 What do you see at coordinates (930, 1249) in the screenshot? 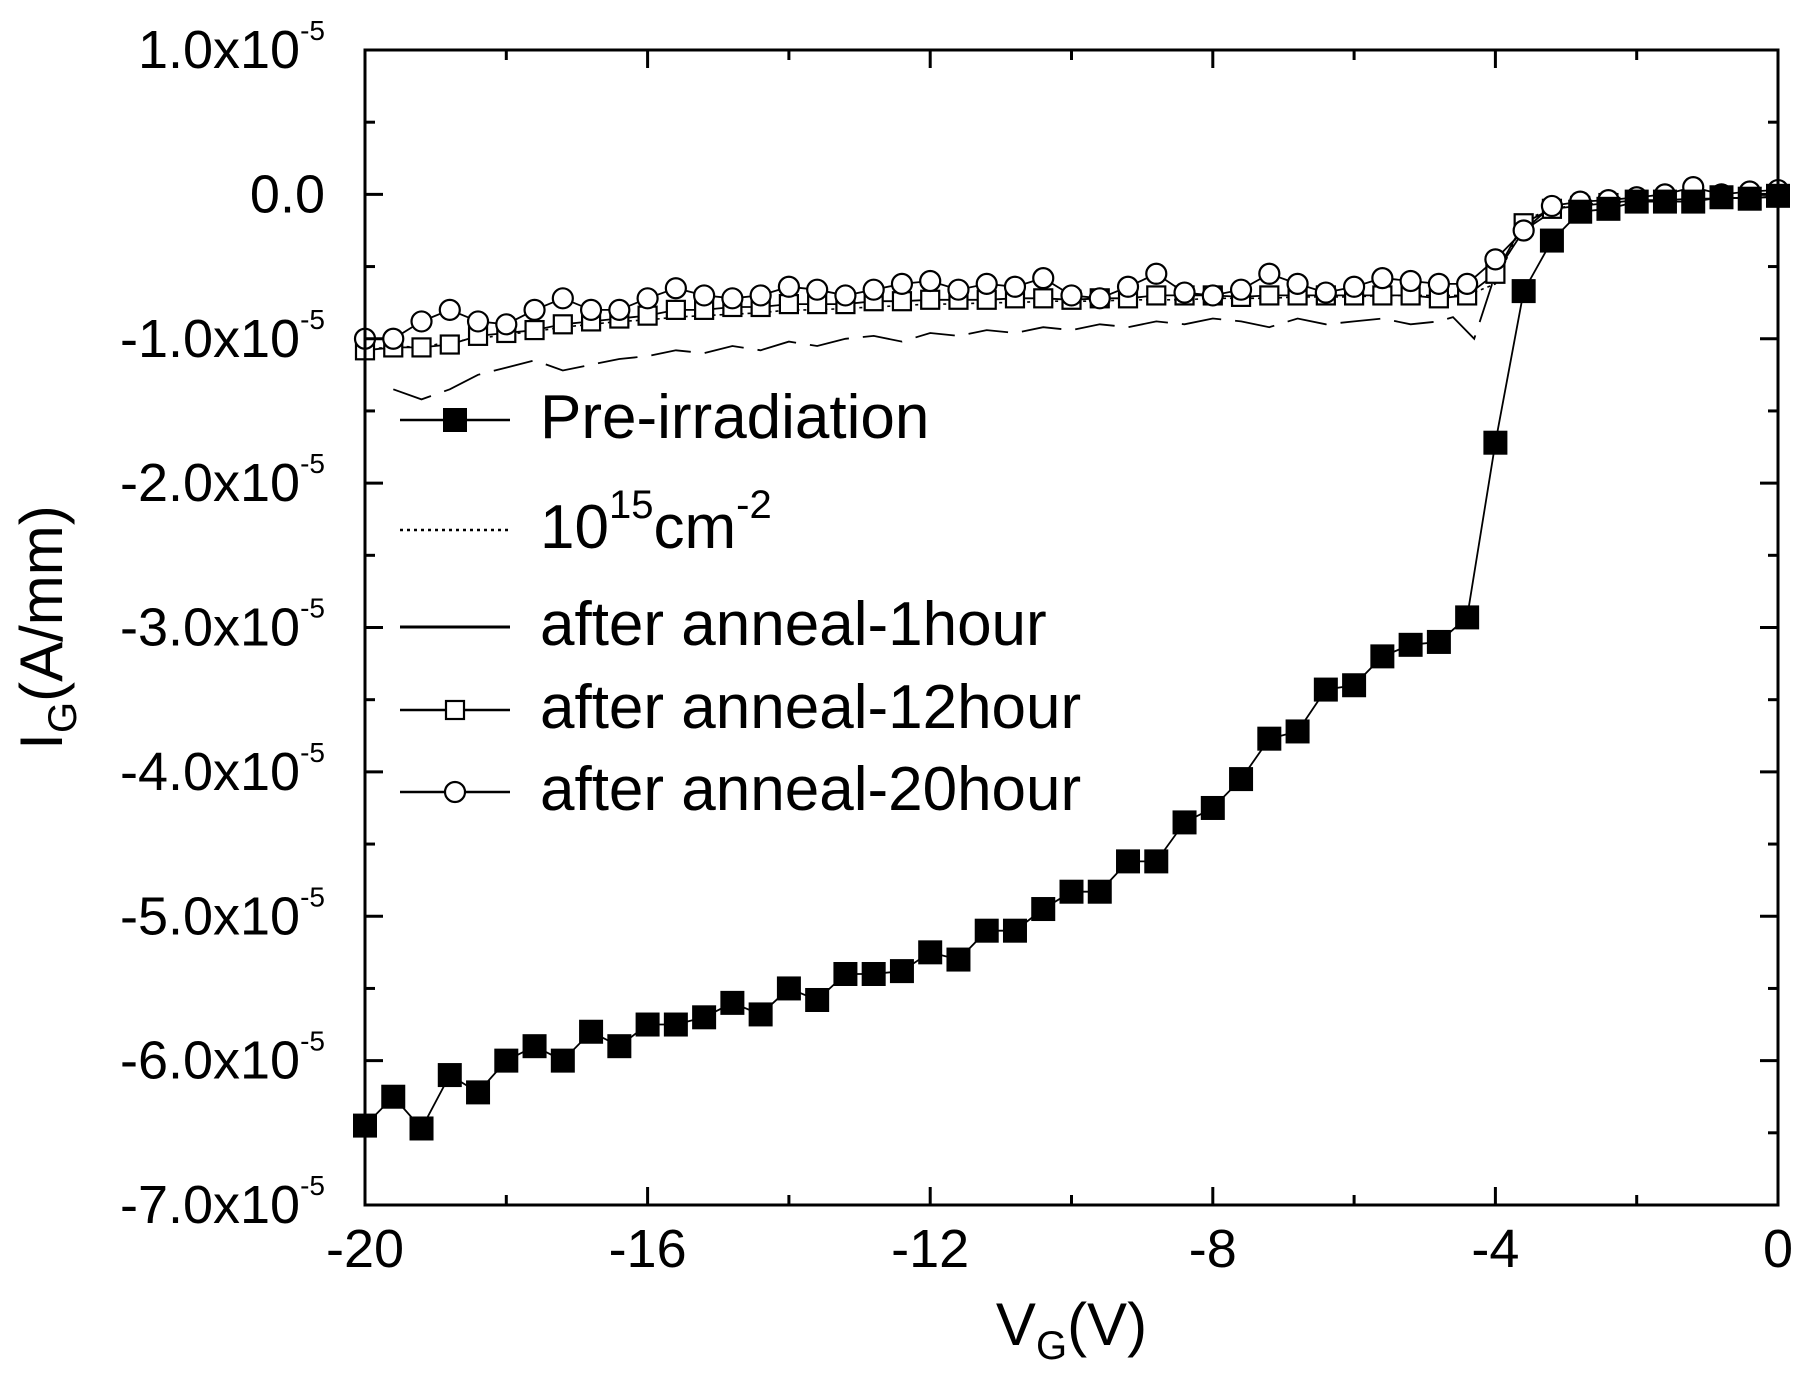
I see `x-tick-label: -12` at bounding box center [930, 1249].